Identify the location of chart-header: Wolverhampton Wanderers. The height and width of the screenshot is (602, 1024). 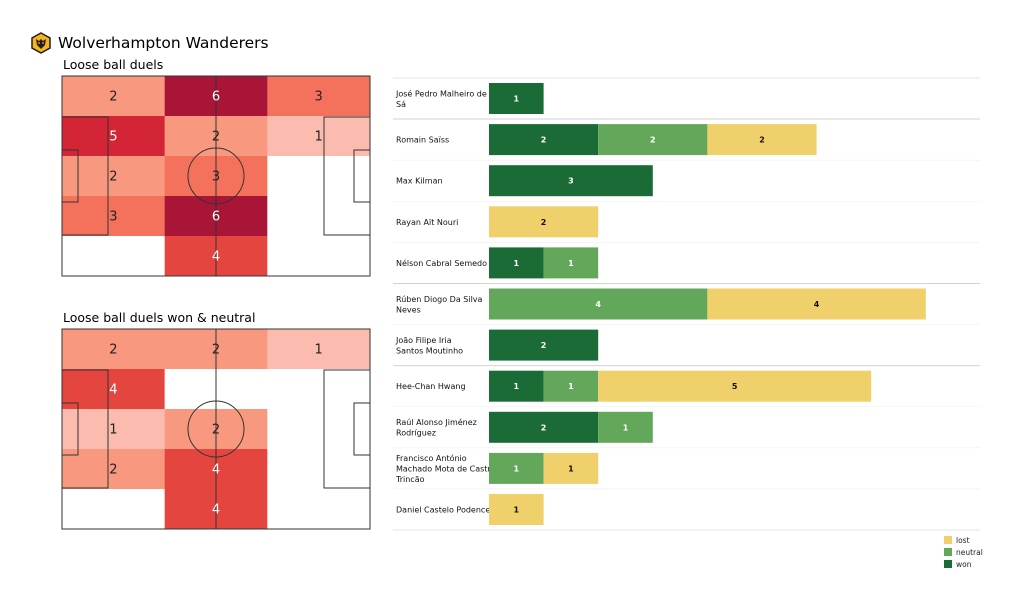
(149, 43).